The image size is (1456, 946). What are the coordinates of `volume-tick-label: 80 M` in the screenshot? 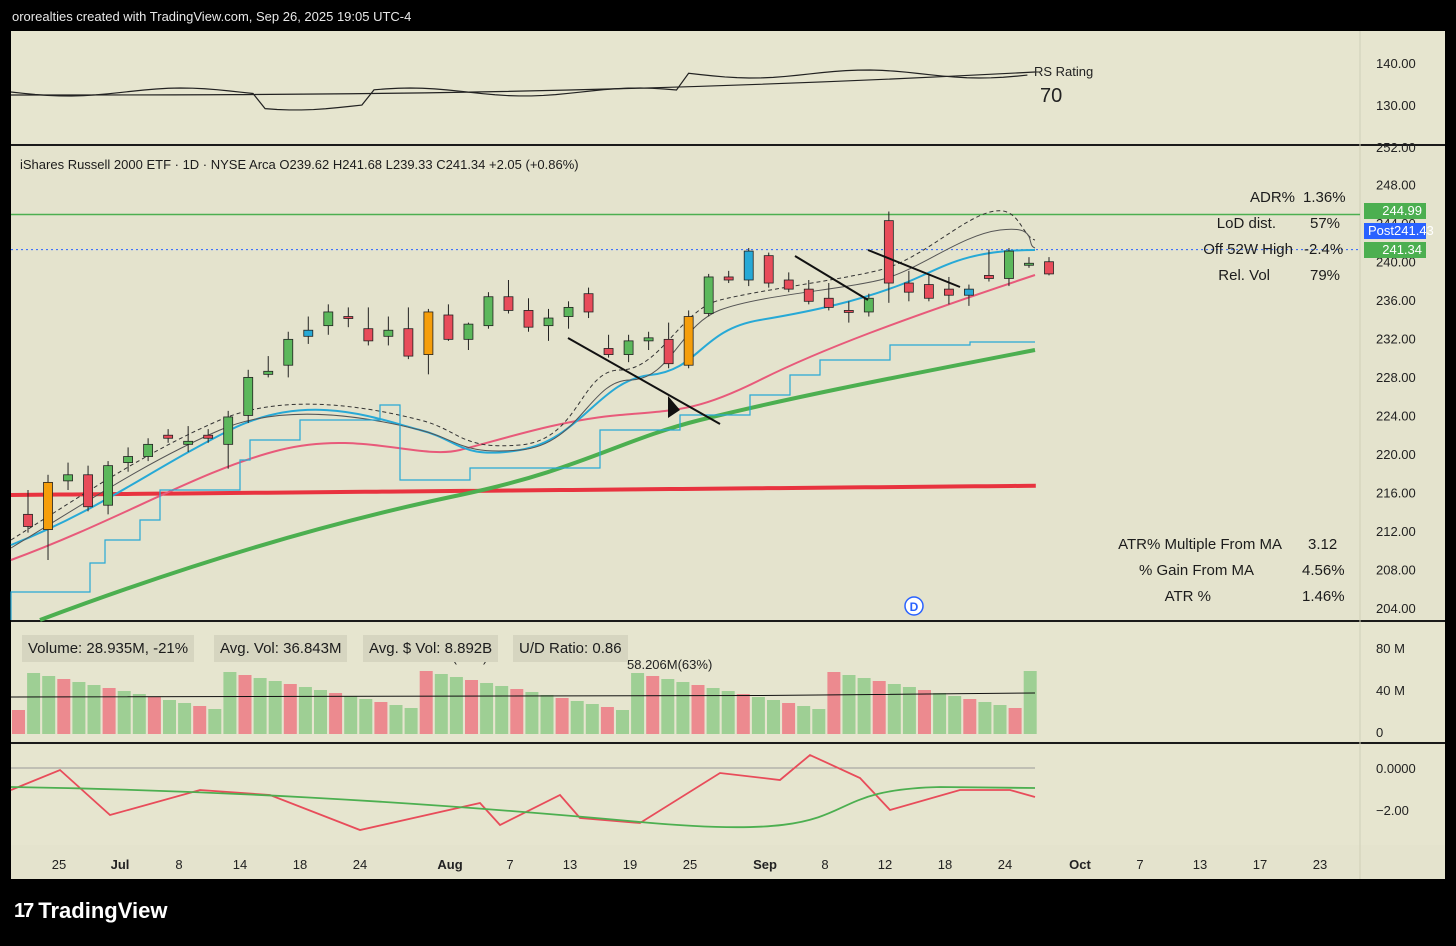 It's located at (1390, 648).